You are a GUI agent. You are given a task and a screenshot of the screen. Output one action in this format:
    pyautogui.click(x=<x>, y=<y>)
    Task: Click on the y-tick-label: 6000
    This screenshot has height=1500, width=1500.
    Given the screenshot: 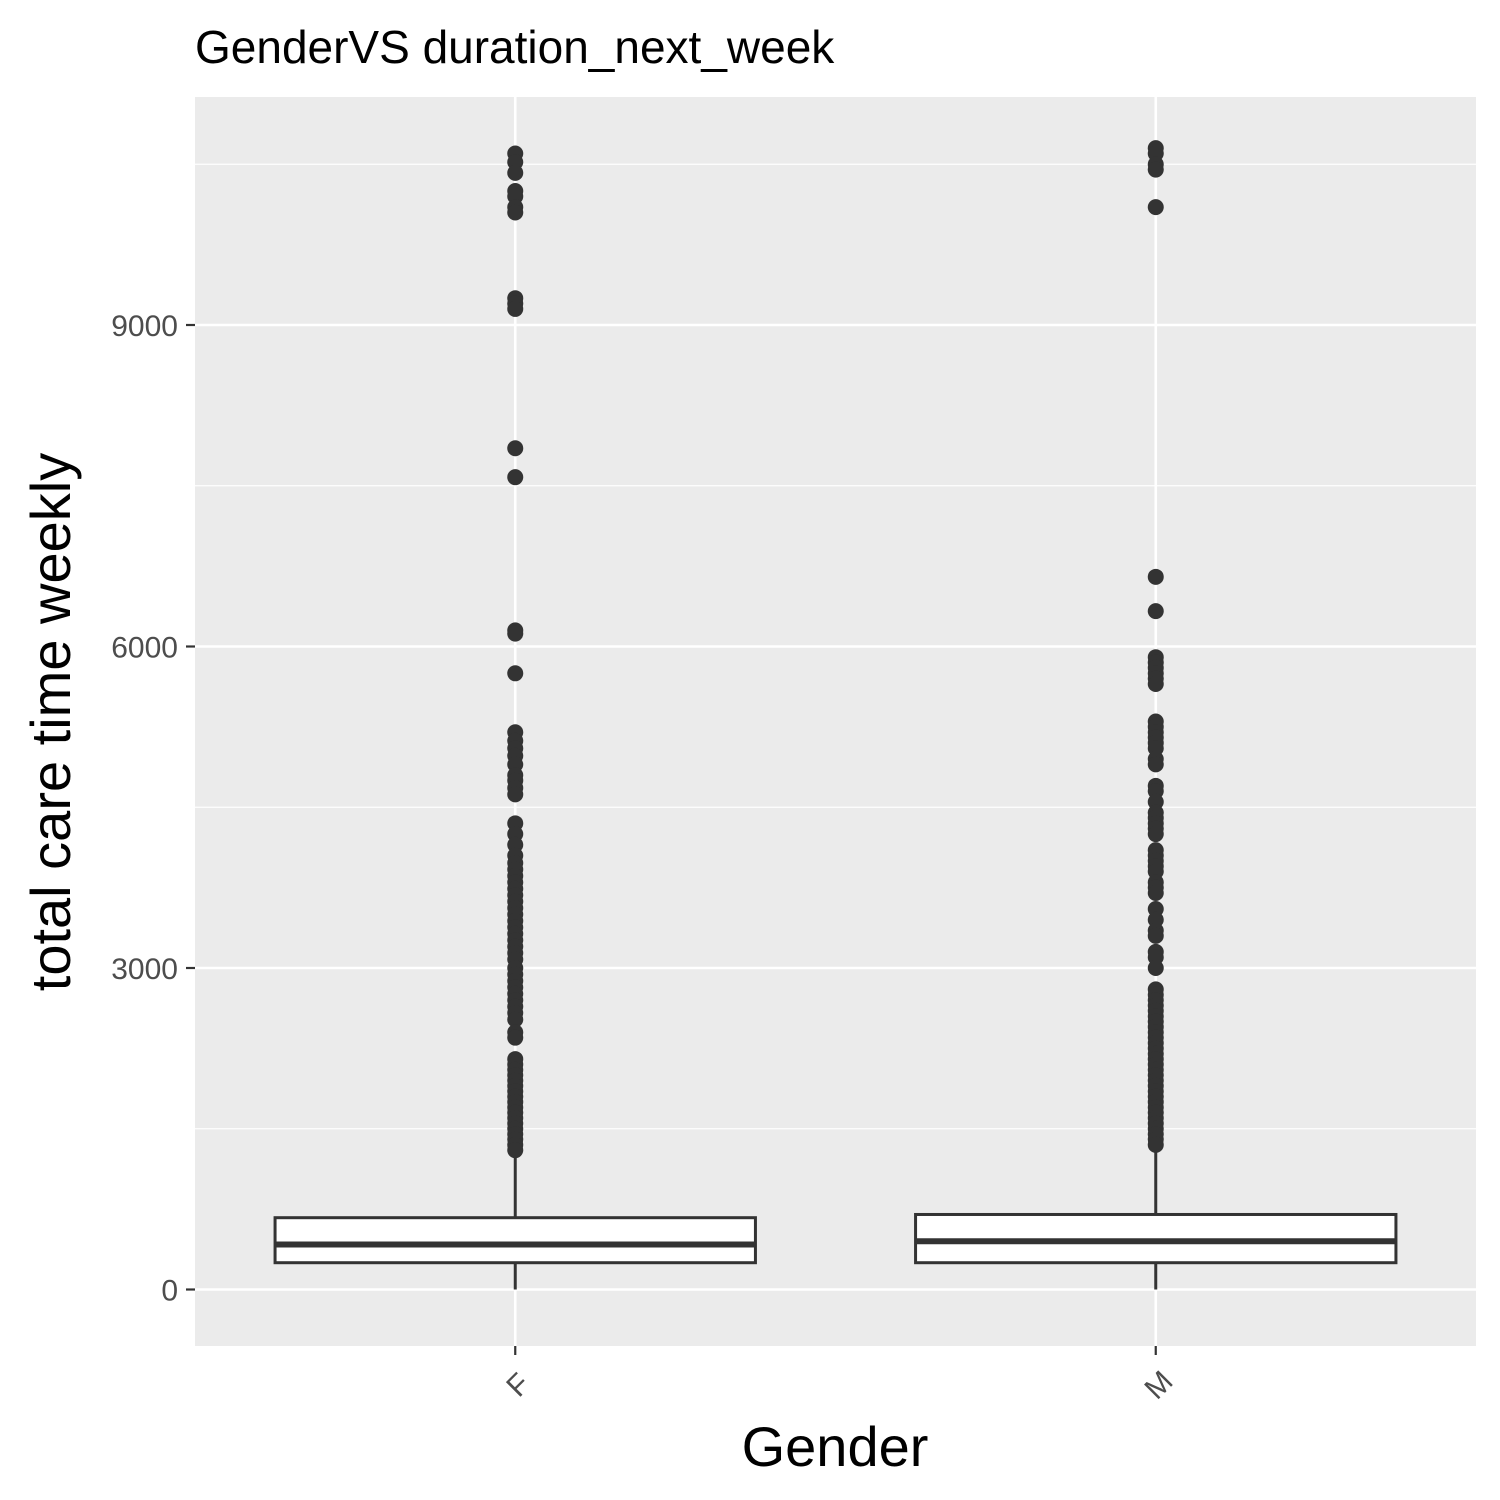 What is the action you would take?
    pyautogui.click(x=144, y=648)
    